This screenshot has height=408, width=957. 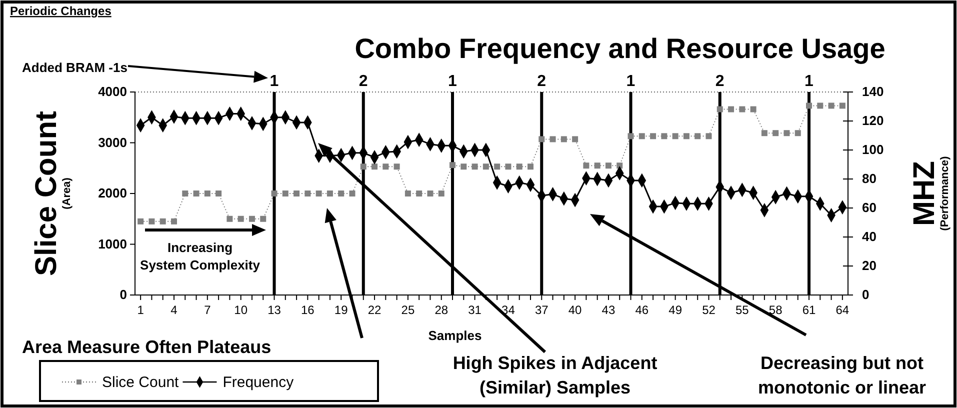 What do you see at coordinates (112, 193) in the screenshot?
I see `y-tick-label: 2000` at bounding box center [112, 193].